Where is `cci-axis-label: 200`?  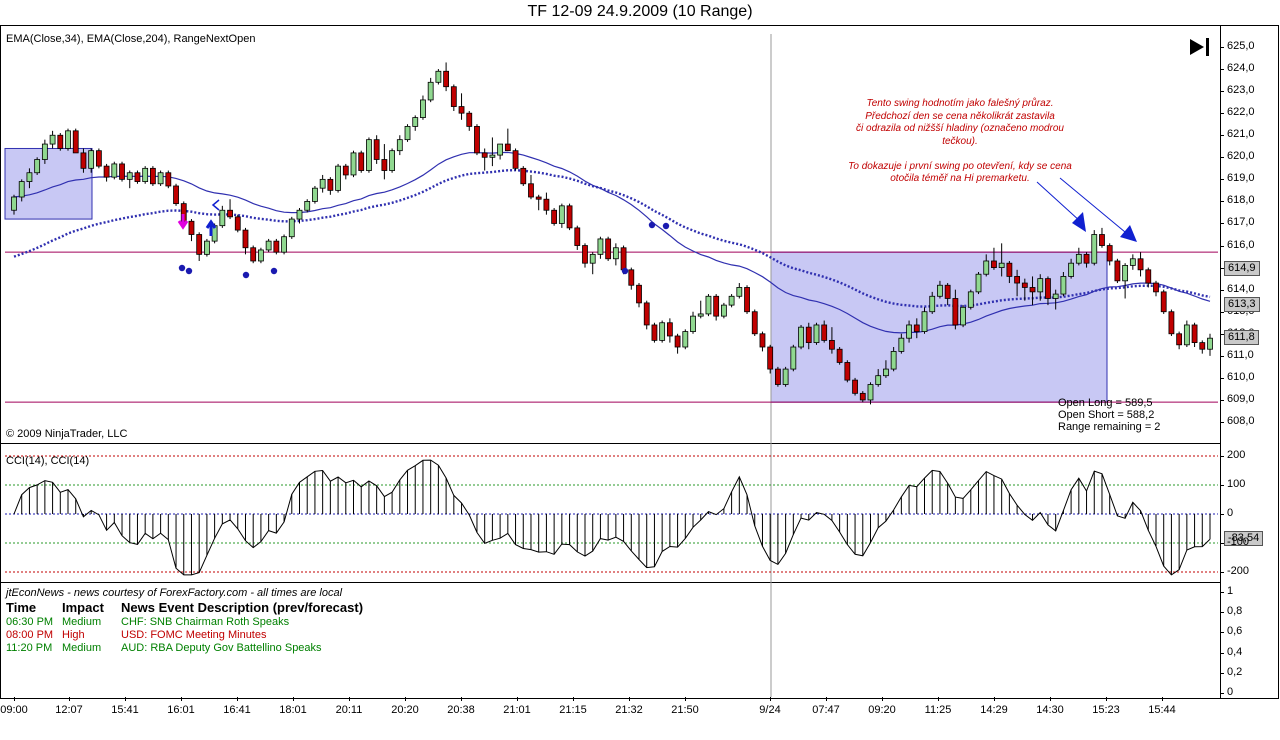
cci-axis-label: 200 is located at coordinates (1236, 455).